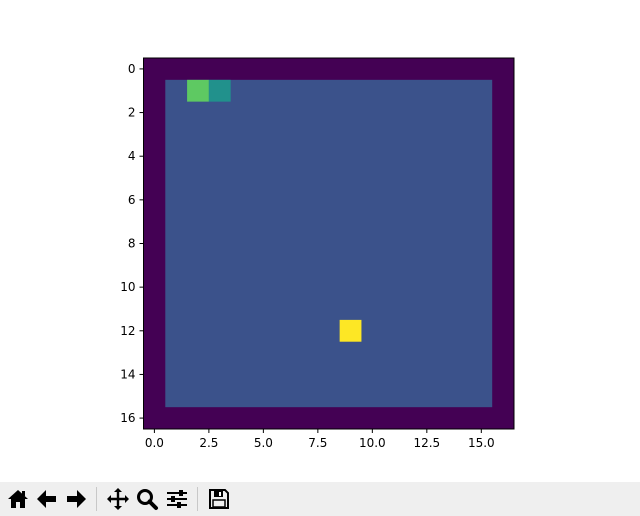 This screenshot has width=640, height=516. What do you see at coordinates (372, 443) in the screenshot?
I see `x-tick-label: 10.0` at bounding box center [372, 443].